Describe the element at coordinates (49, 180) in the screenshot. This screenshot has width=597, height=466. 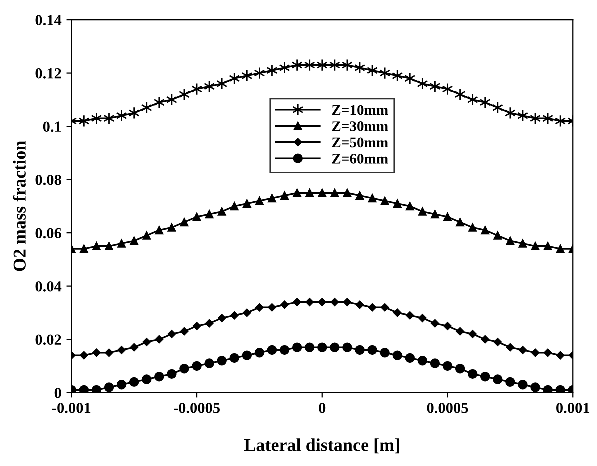
I see `y-tick-label: 0.08` at that location.